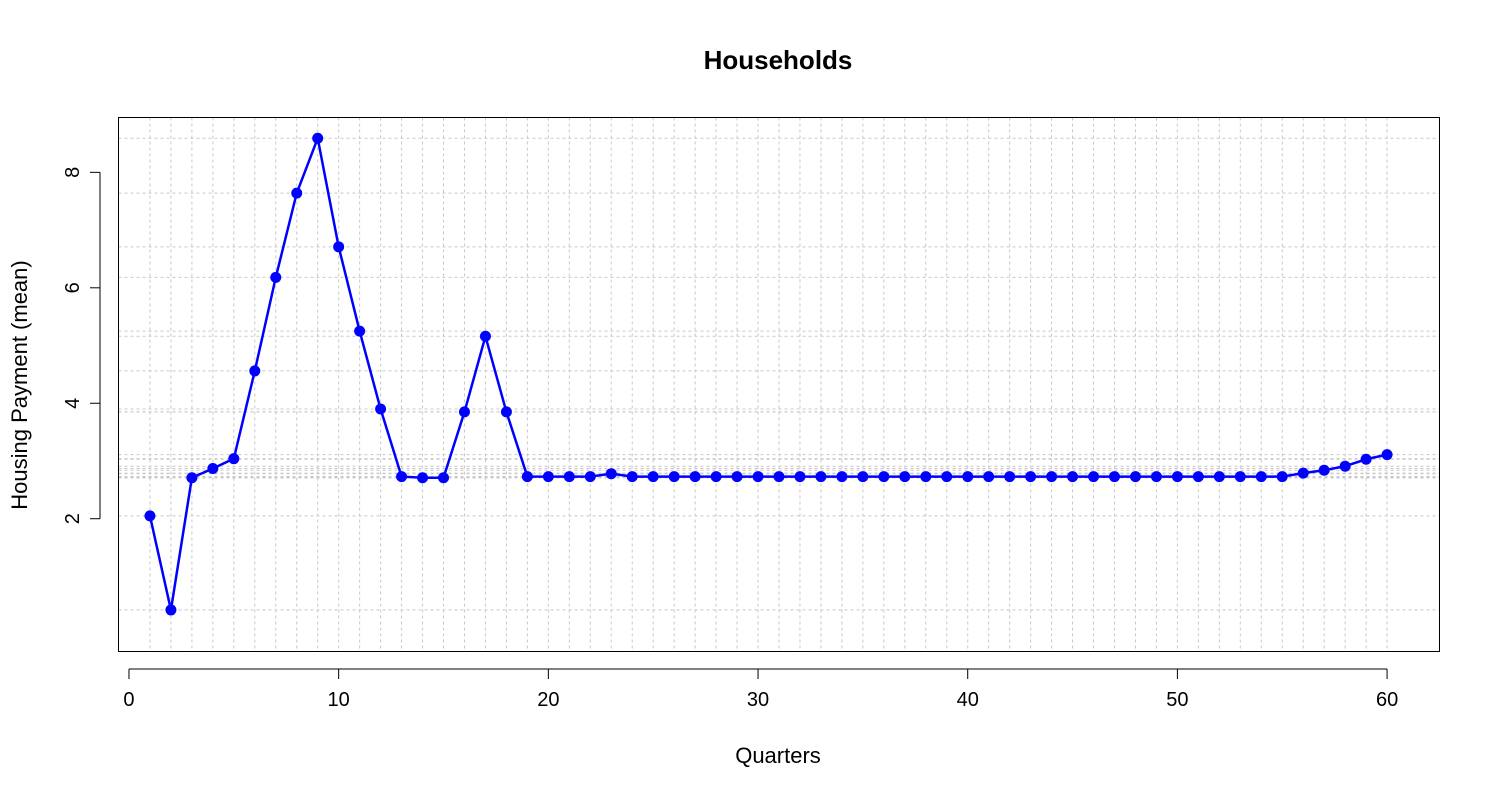  Describe the element at coordinates (73, 287) in the screenshot. I see `y-tick-label: 6` at that location.